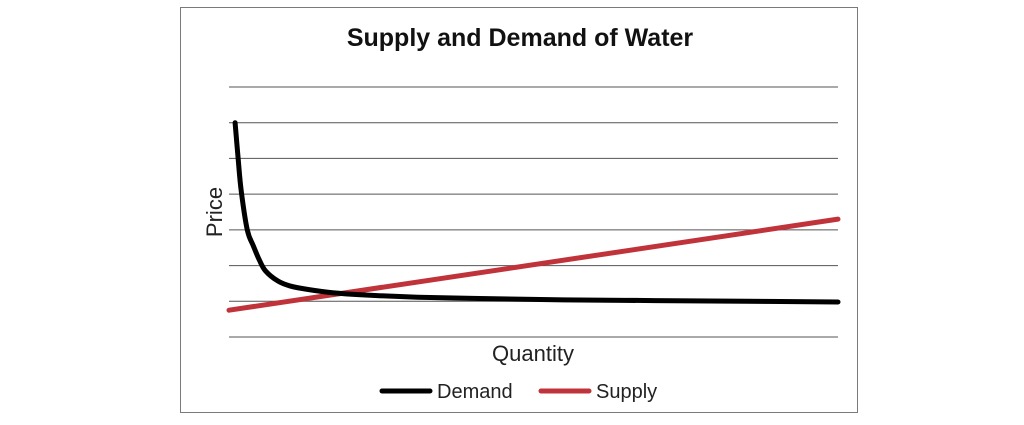  Describe the element at coordinates (475, 392) in the screenshot. I see `legend-label-demand: Demand` at that location.